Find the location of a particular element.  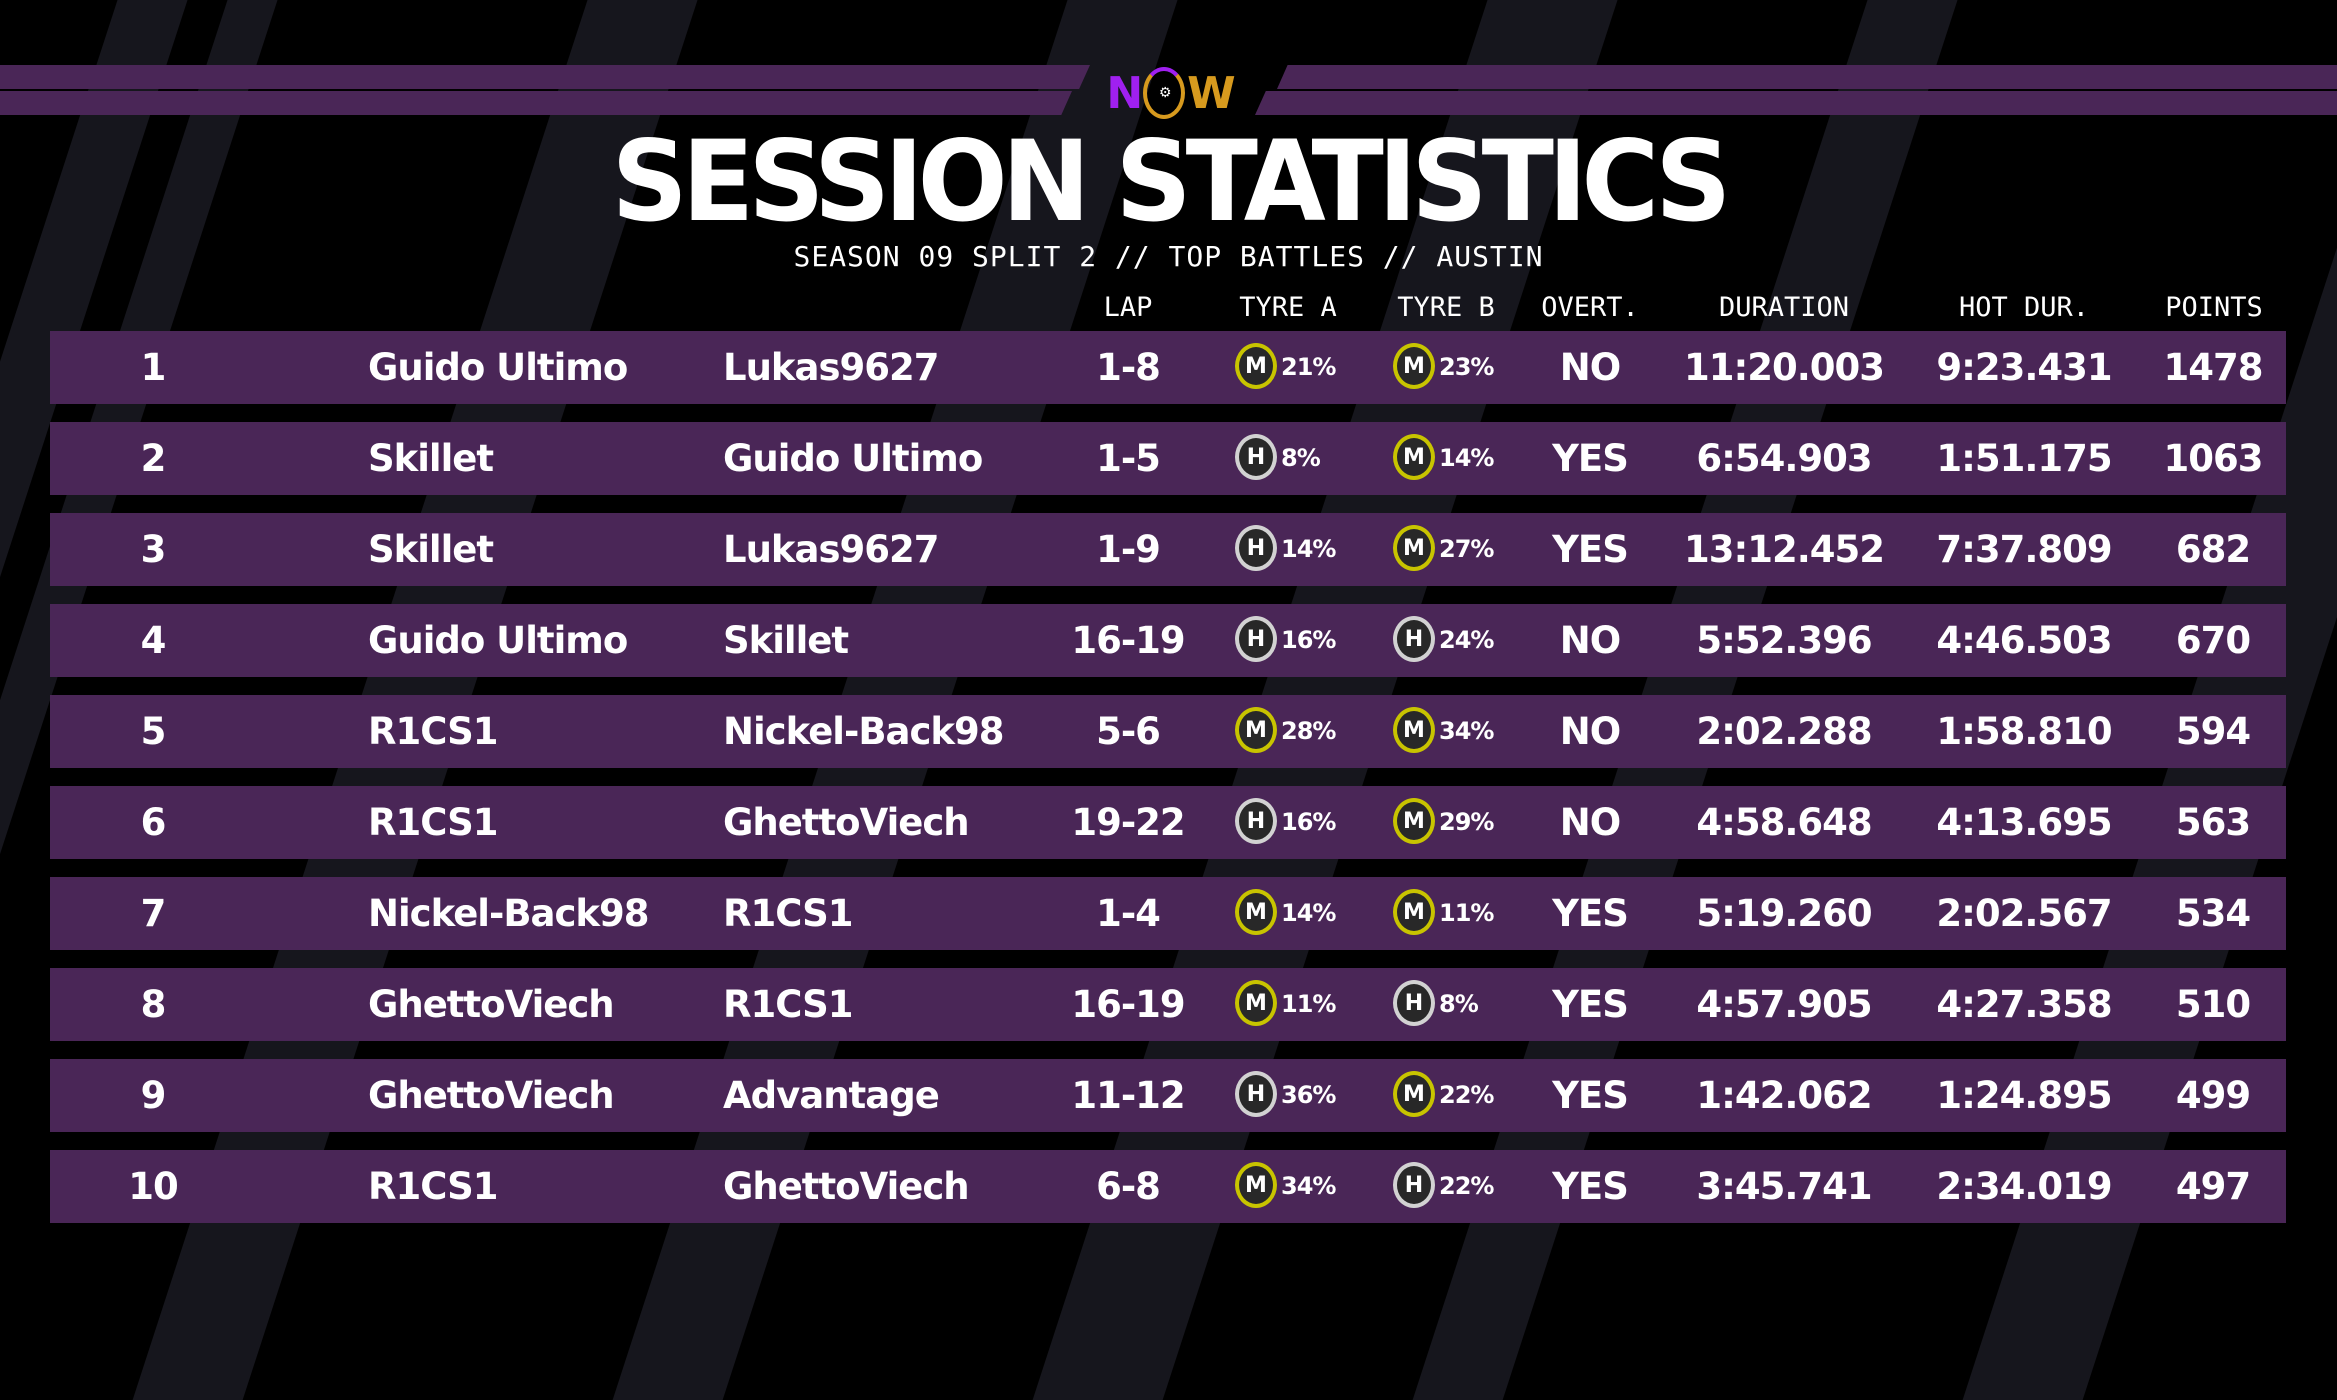

points: 1478 is located at coordinates (2213, 367).